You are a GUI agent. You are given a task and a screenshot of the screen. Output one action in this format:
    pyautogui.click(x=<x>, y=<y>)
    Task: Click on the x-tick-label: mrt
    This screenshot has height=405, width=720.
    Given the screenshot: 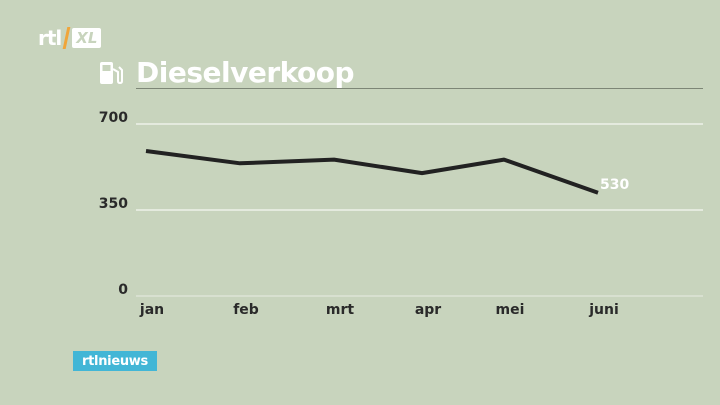 What is the action you would take?
    pyautogui.click(x=340, y=310)
    